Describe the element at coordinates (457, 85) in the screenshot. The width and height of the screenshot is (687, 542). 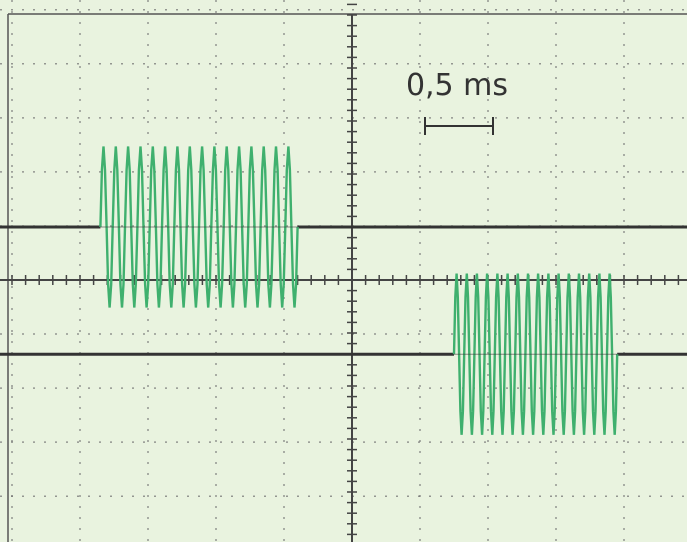
I see `time-scale-label: 0,5 ms` at that location.